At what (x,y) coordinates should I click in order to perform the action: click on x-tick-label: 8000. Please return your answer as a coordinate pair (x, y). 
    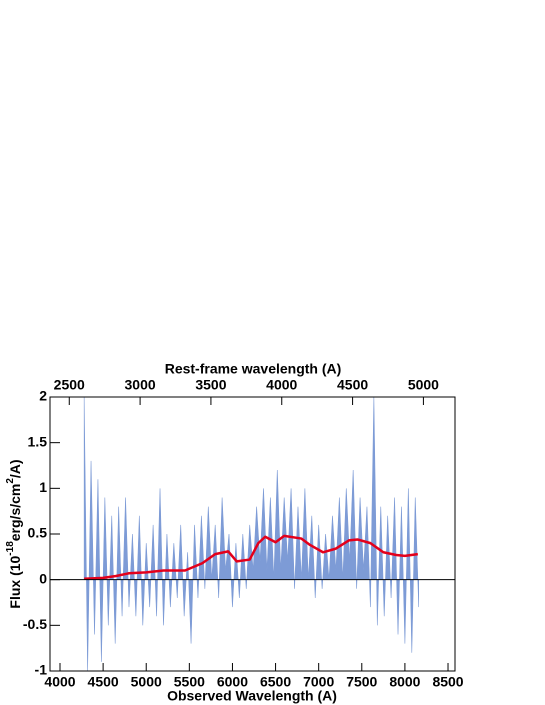
    Looking at the image, I should click on (404, 682).